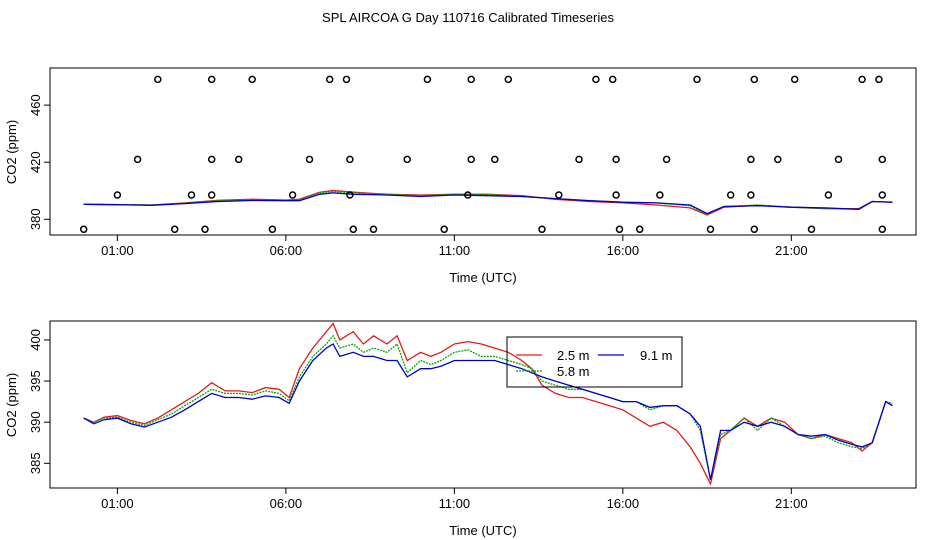 This screenshot has height=540, width=936. Describe the element at coordinates (656, 355) in the screenshot. I see `legend-label-9-1m: 9.1 m` at that location.